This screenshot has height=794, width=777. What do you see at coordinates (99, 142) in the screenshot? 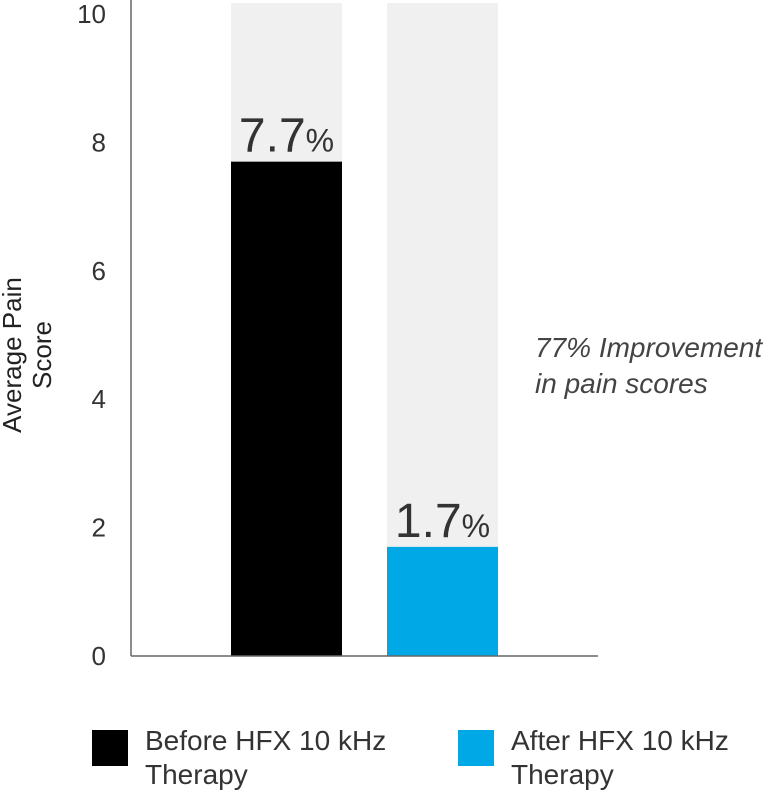
I see `y-tick-label-8: 8` at bounding box center [99, 142].